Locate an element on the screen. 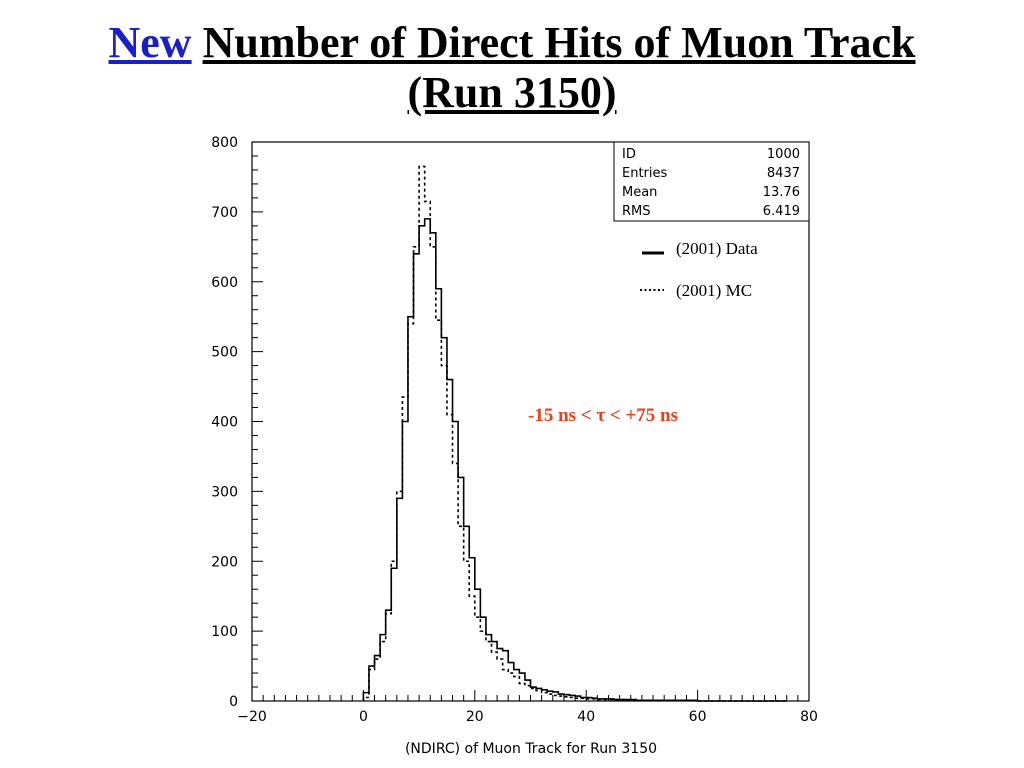  y-tick-label: 100 is located at coordinates (224, 632).